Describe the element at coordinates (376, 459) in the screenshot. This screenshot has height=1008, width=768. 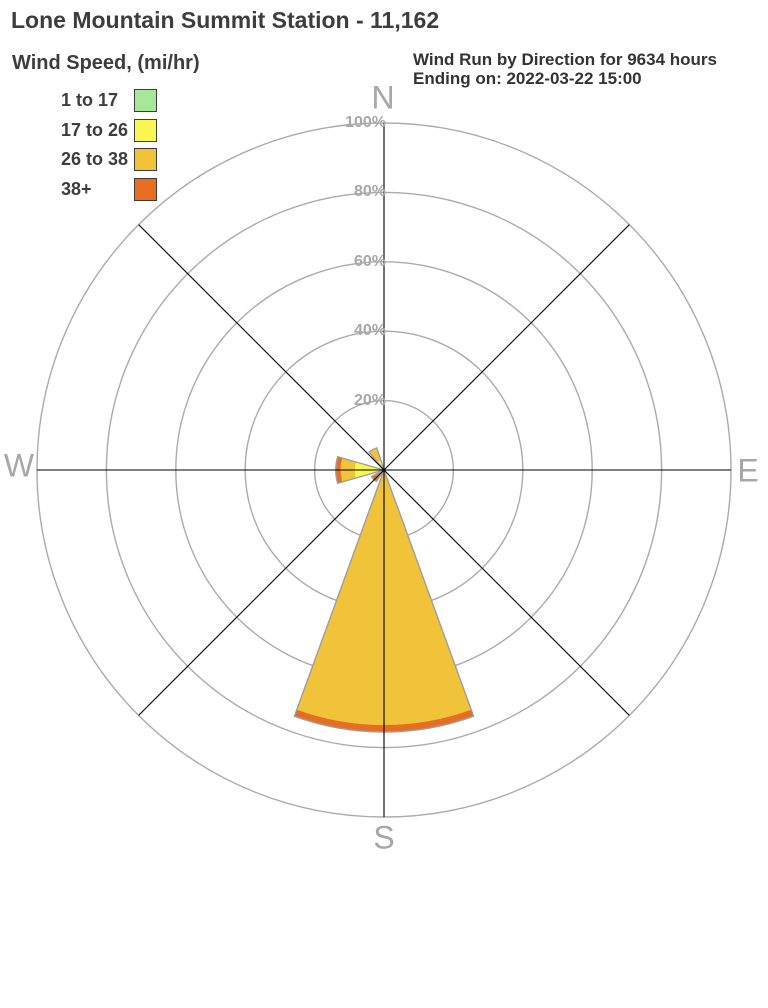
I see `petal-outline-nnw` at that location.